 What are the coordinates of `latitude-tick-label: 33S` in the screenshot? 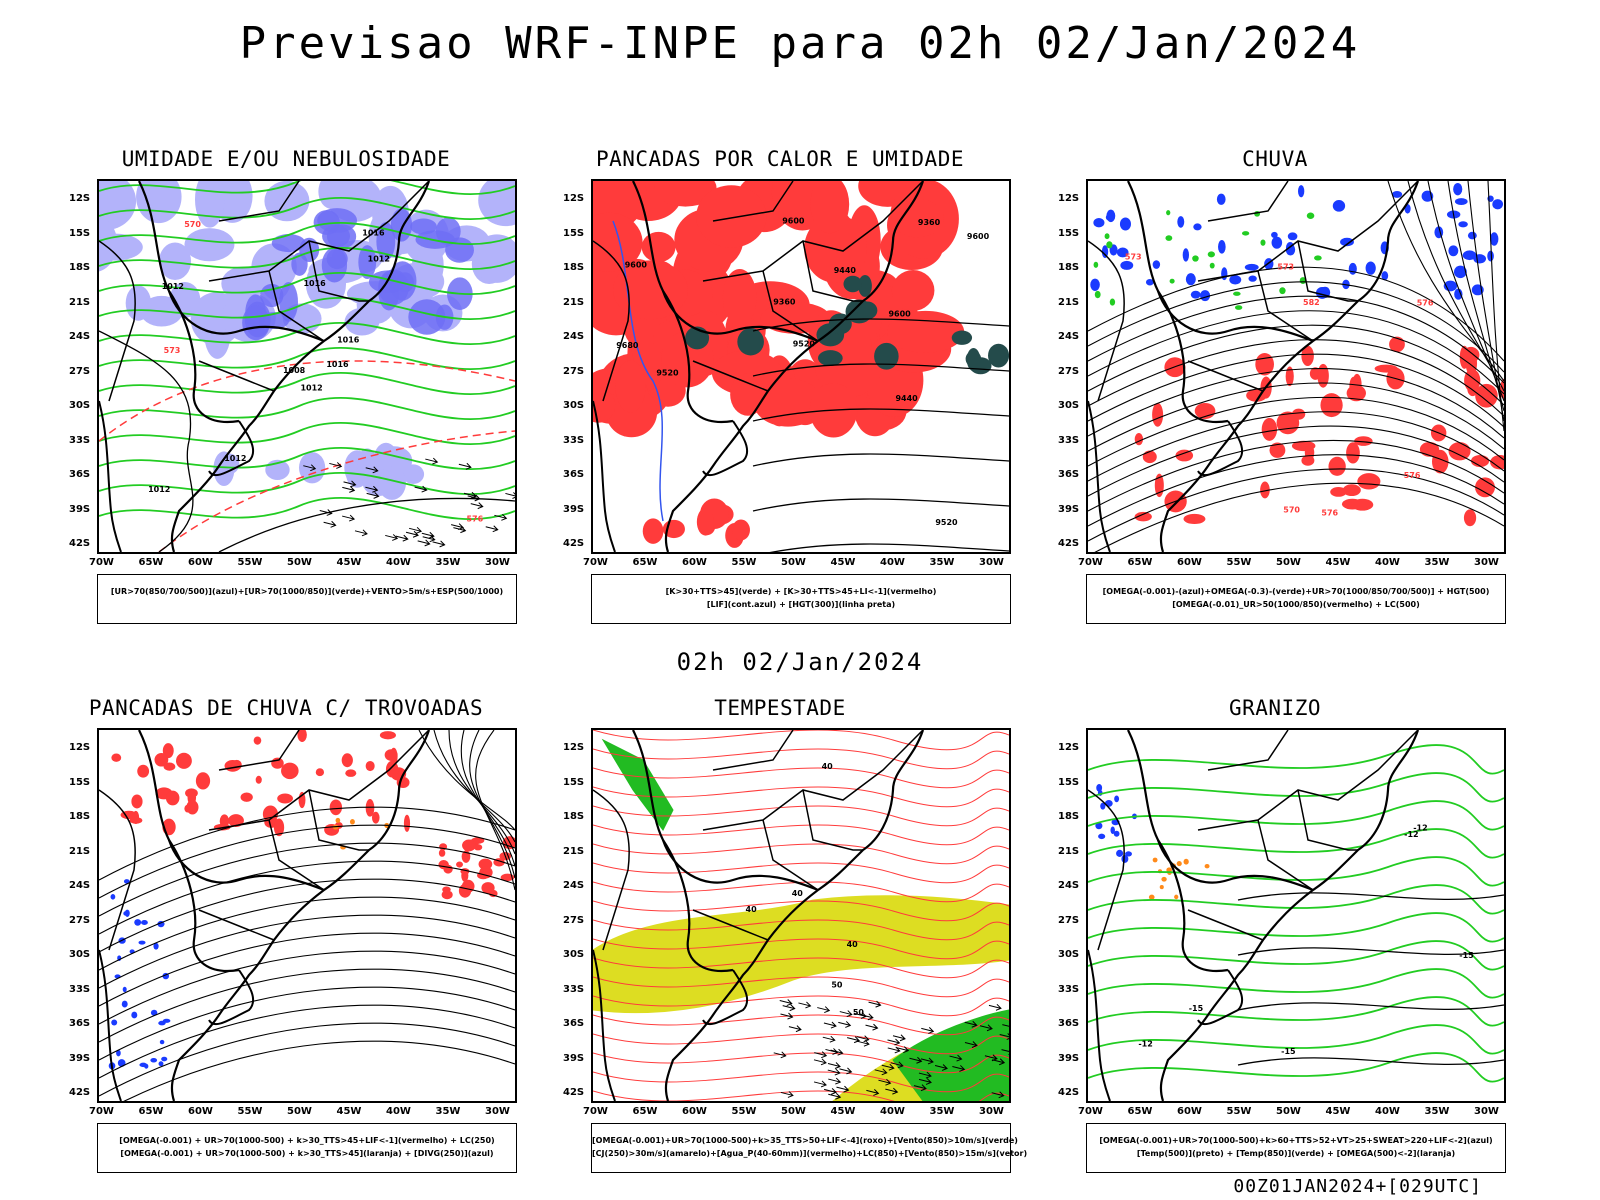 It's located at (574, 440).